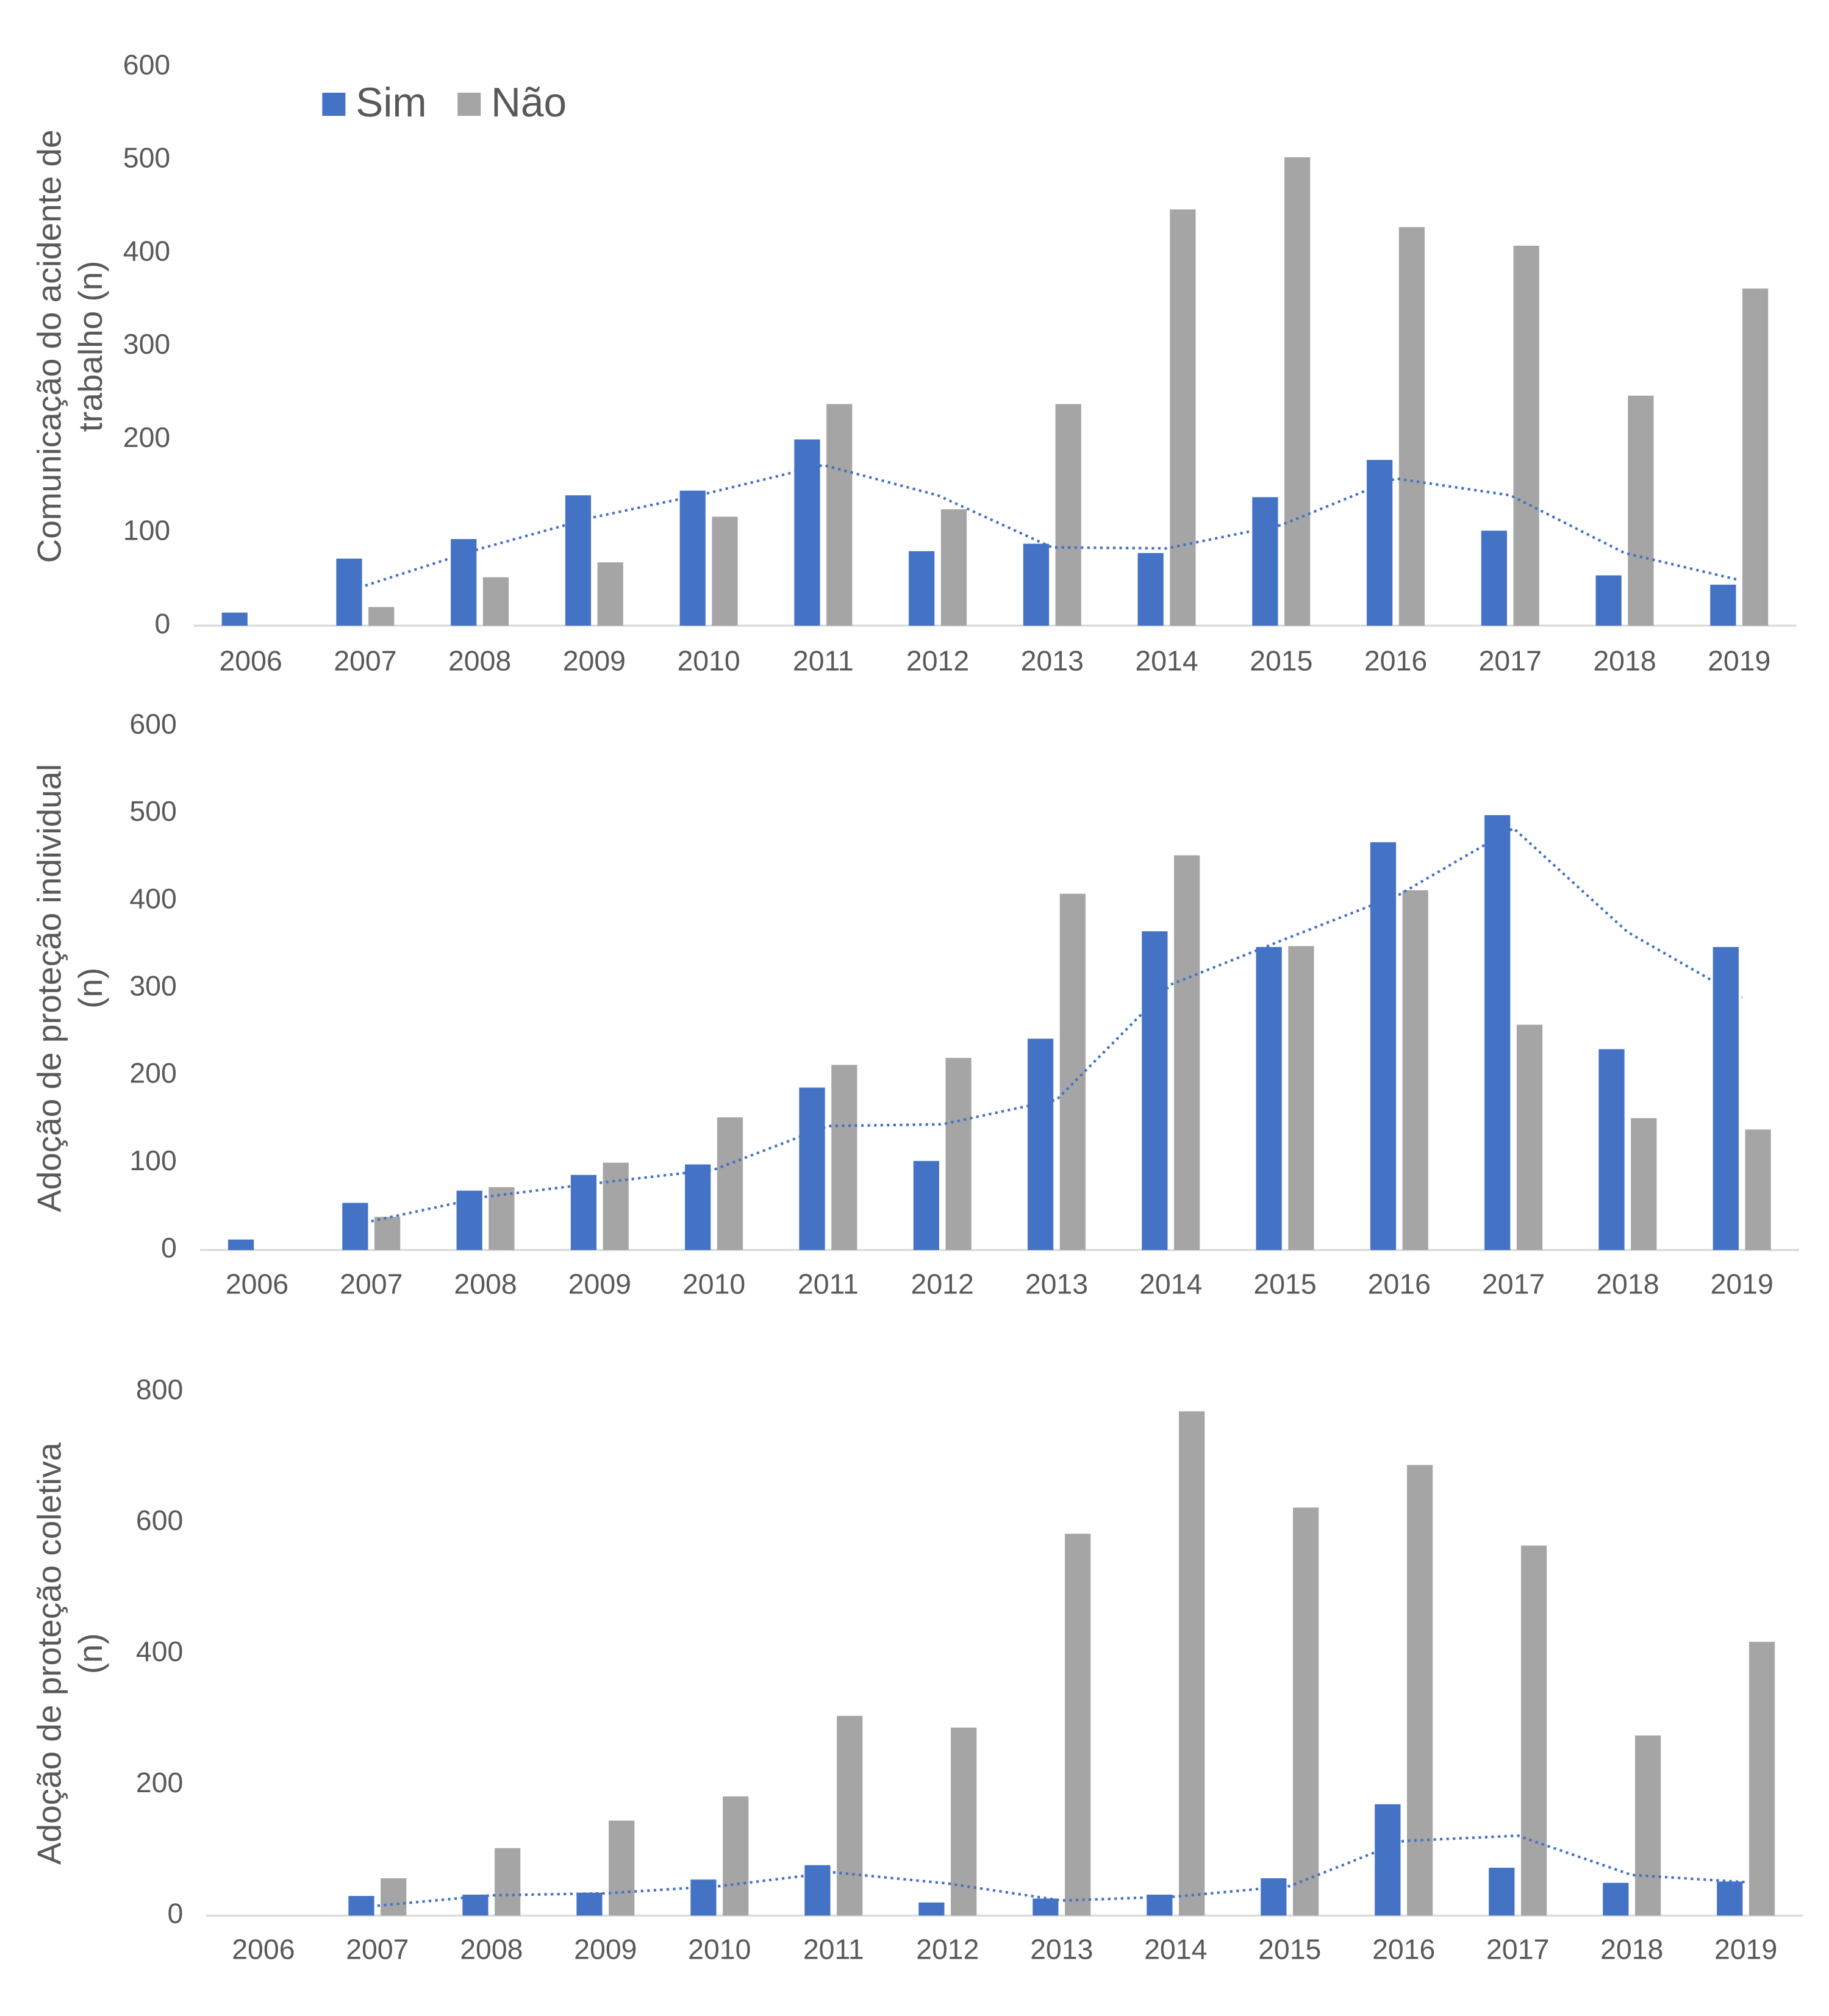 This screenshot has height=2016, width=1829. Describe the element at coordinates (90, 346) in the screenshot. I see `y-axis-title: trabalho (n)` at that location.